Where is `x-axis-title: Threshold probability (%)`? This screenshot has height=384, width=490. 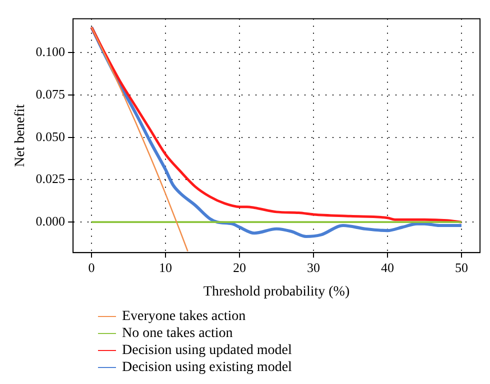
x-axis-title: Threshold probability (%) is located at coordinates (276, 292).